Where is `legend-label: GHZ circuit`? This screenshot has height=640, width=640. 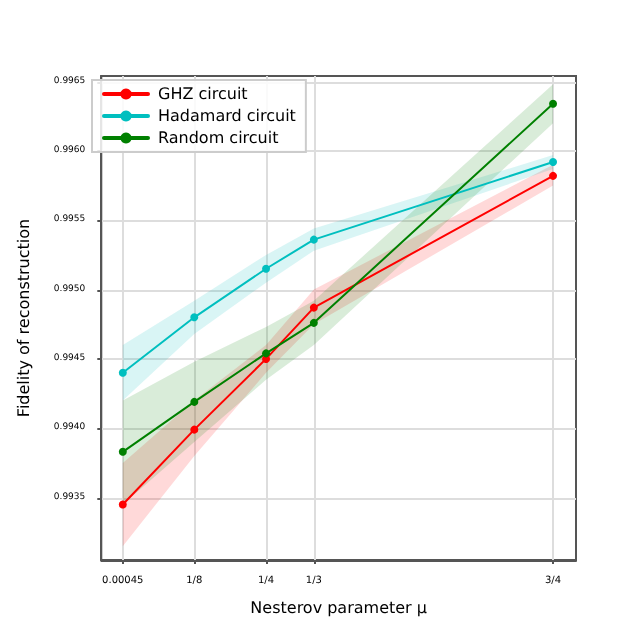
legend-label: GHZ circuit is located at coordinates (203, 94).